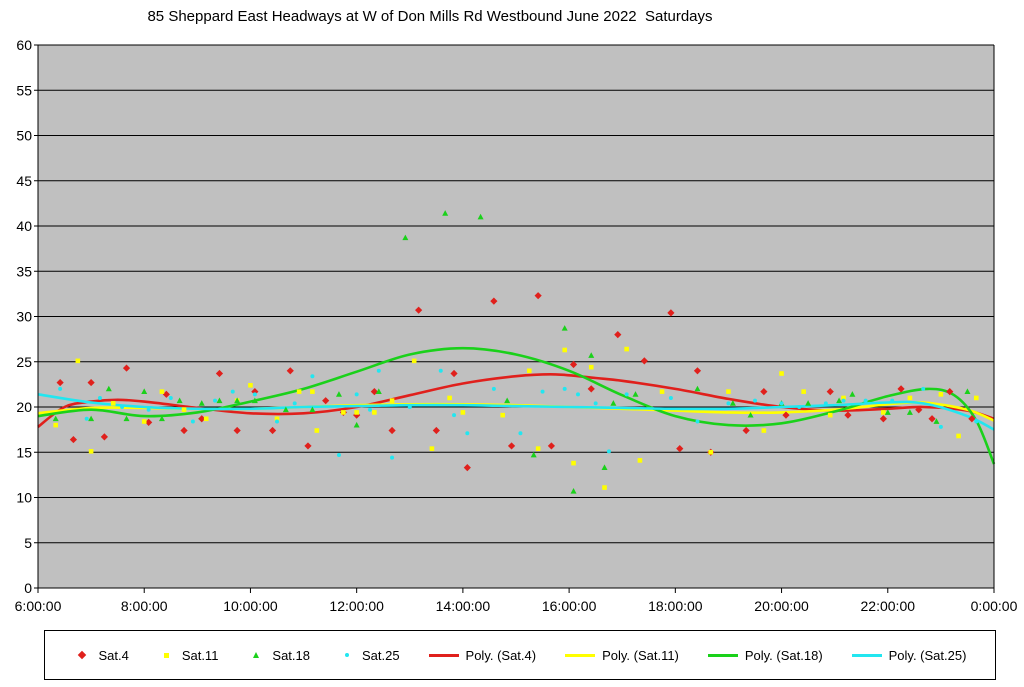  Describe the element at coordinates (24, 181) in the screenshot. I see `y-tick-label: 45` at that location.